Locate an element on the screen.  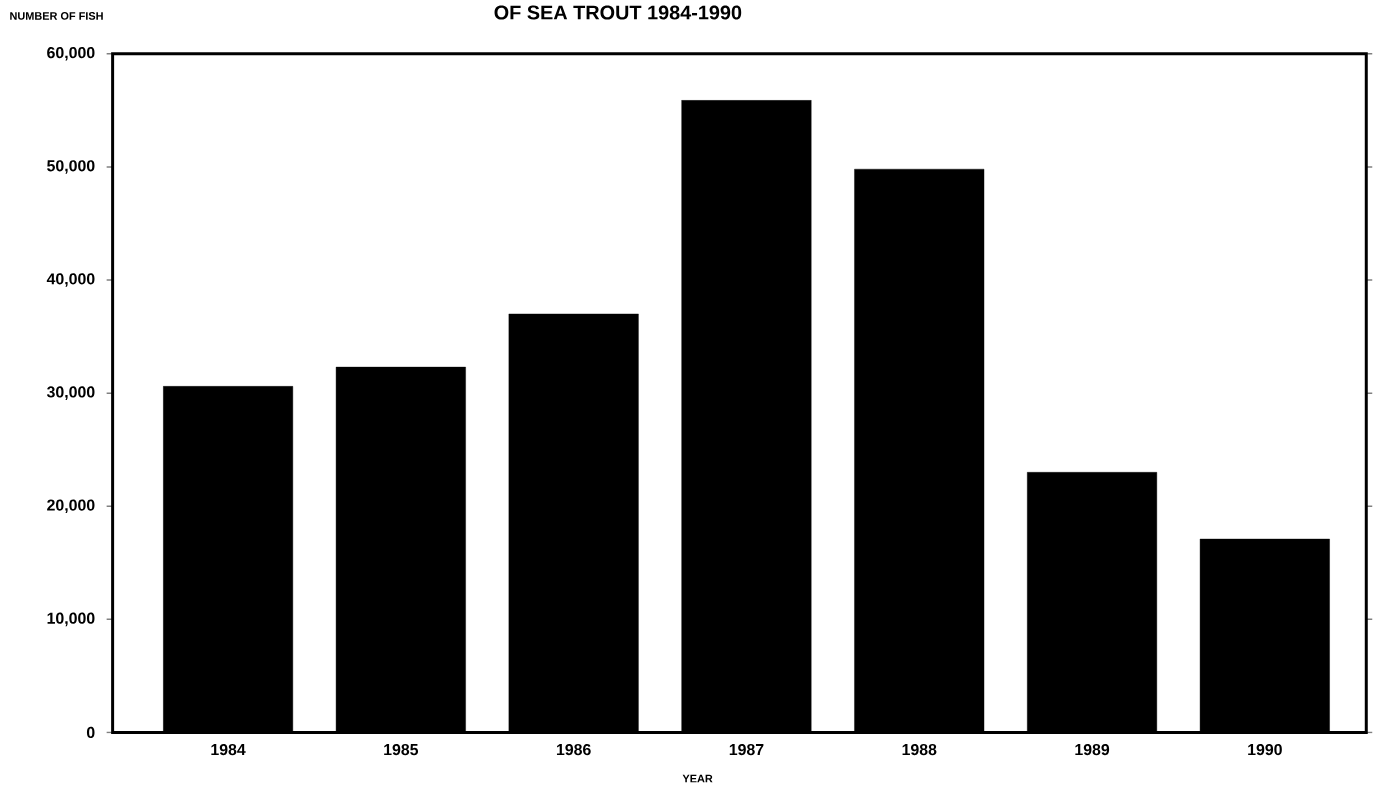
y-axis-title: NUMBER OF FISH is located at coordinates (56, 15).